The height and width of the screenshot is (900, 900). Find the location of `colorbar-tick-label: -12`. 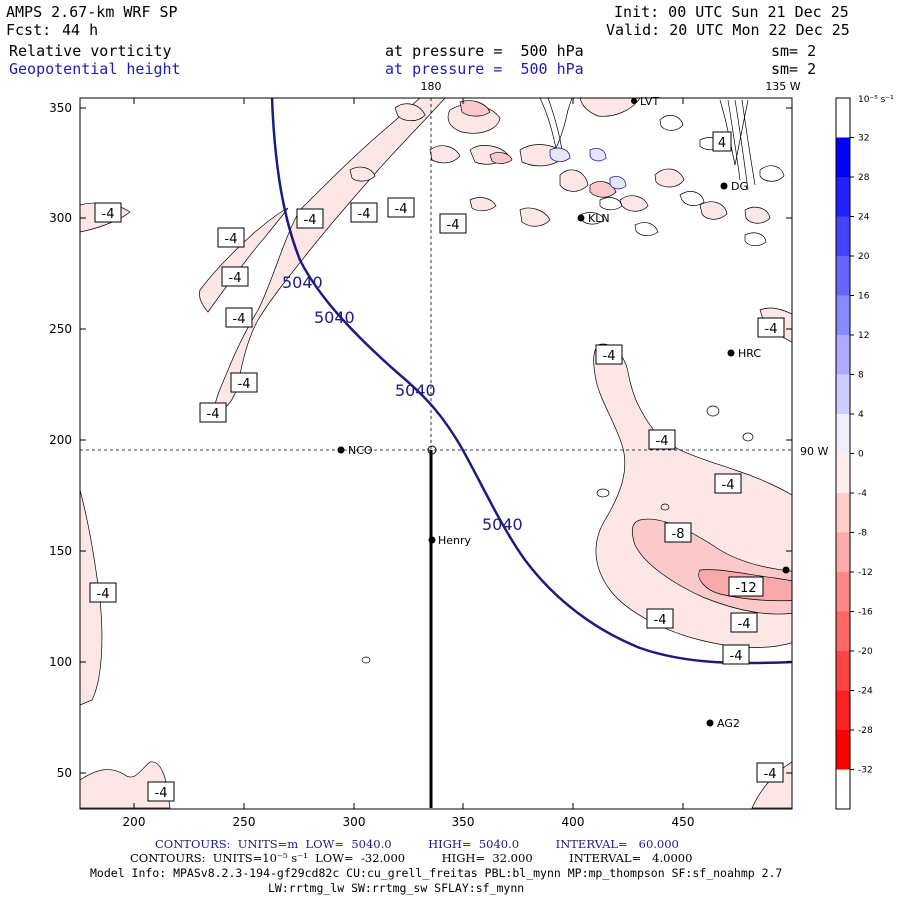

colorbar-tick-label: -12 is located at coordinates (865, 573).